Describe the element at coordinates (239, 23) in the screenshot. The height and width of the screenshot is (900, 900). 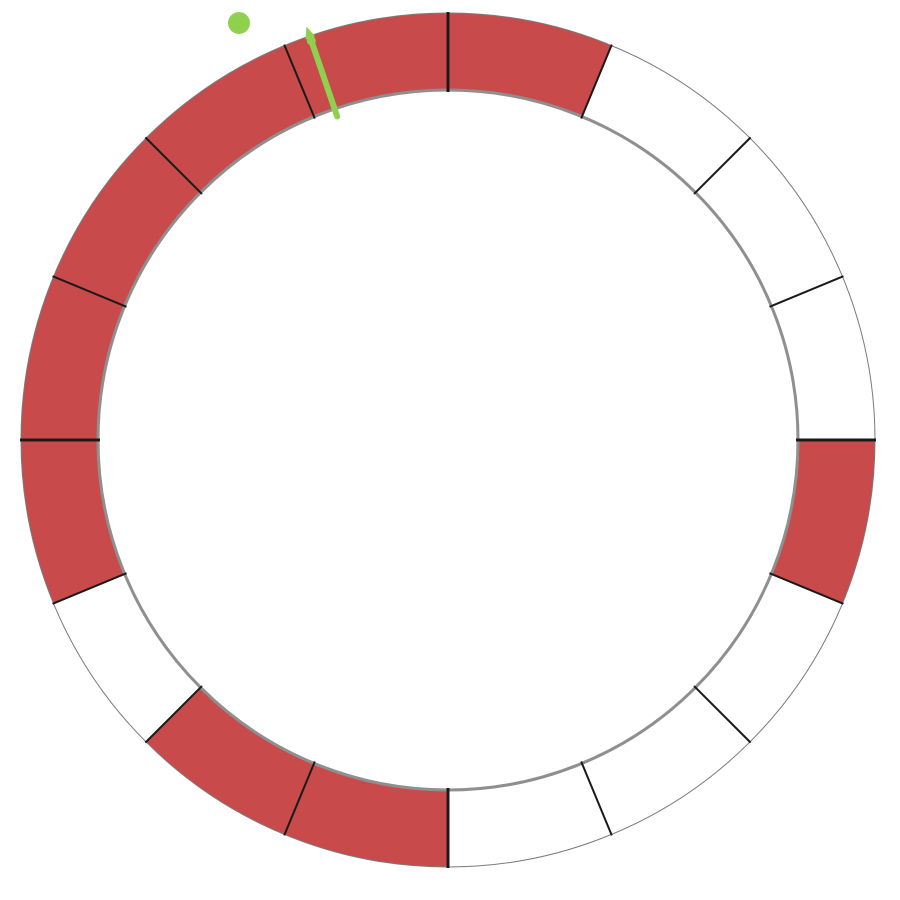
I see `pointer-handle-dot` at that location.